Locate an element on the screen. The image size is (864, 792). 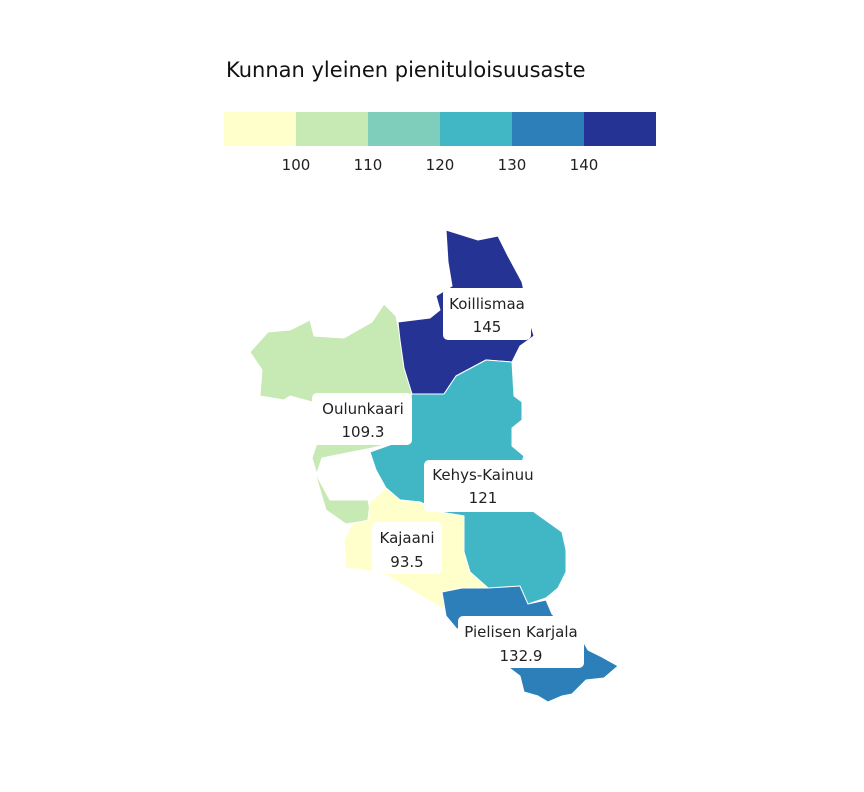
label-pielisen-karjala: Pielisen Karjala 132.9 is located at coordinates (521, 642).